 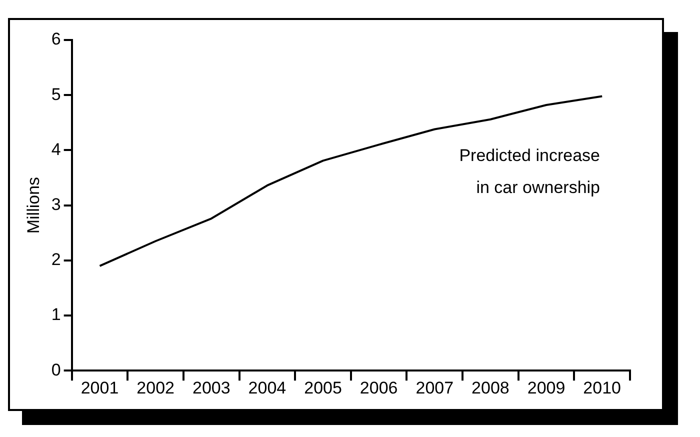 I want to click on x-tick-label: 2008, so click(x=491, y=388).